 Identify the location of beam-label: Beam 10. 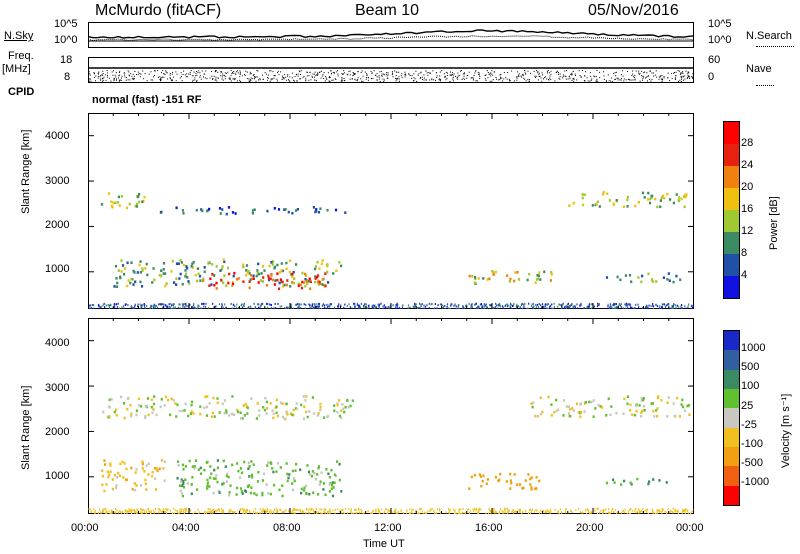
(387, 10).